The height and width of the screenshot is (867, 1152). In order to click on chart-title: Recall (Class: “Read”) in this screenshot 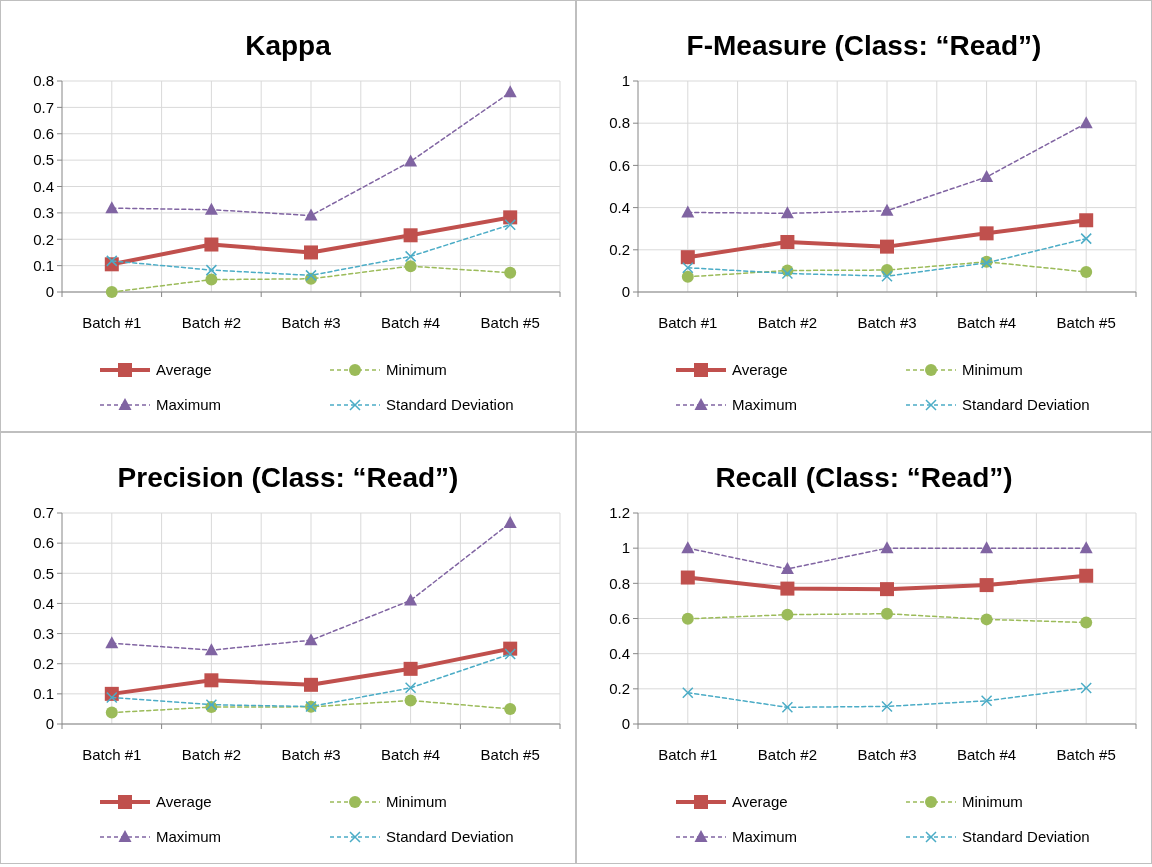, I will do `click(864, 477)`.